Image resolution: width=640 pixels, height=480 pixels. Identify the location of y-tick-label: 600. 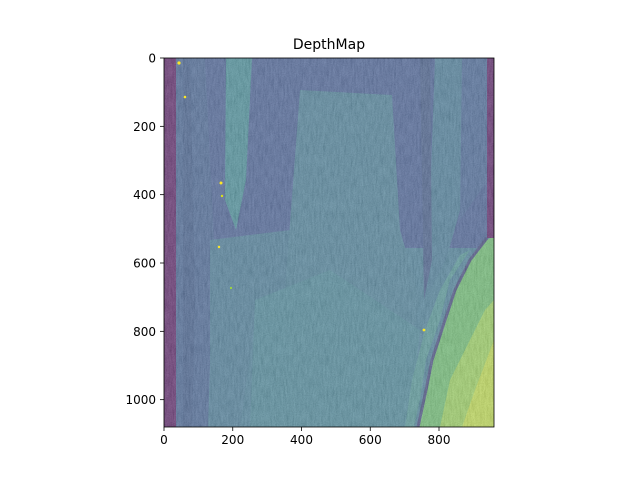
(144, 264).